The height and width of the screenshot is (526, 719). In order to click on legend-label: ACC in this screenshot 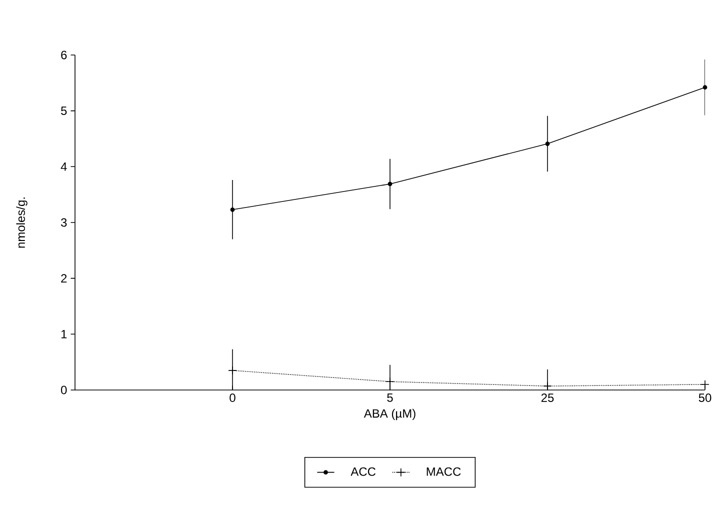, I will do `click(363, 471)`.